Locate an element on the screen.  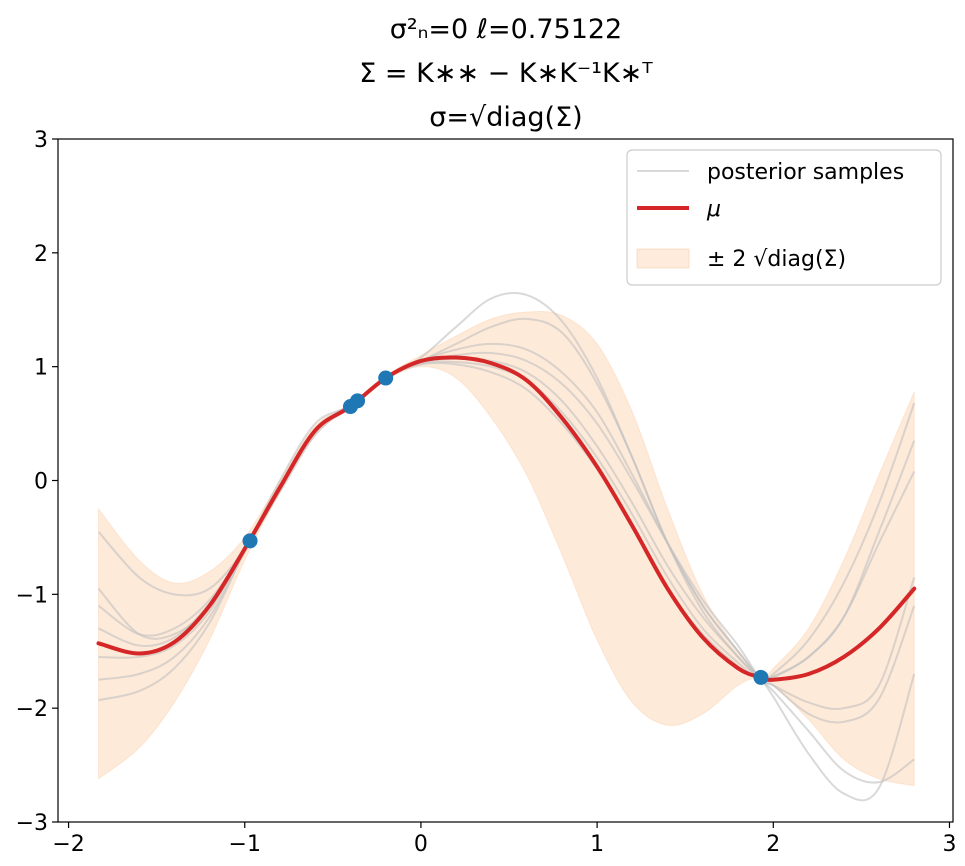
legend-label-mean: μ is located at coordinates (713, 209).